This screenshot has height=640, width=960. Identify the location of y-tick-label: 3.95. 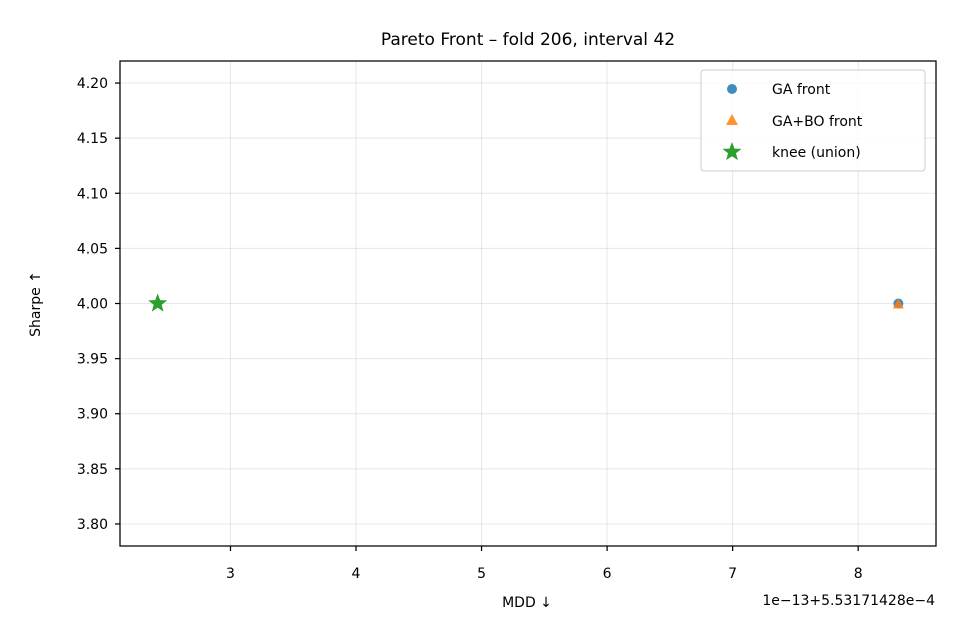
(92, 360).